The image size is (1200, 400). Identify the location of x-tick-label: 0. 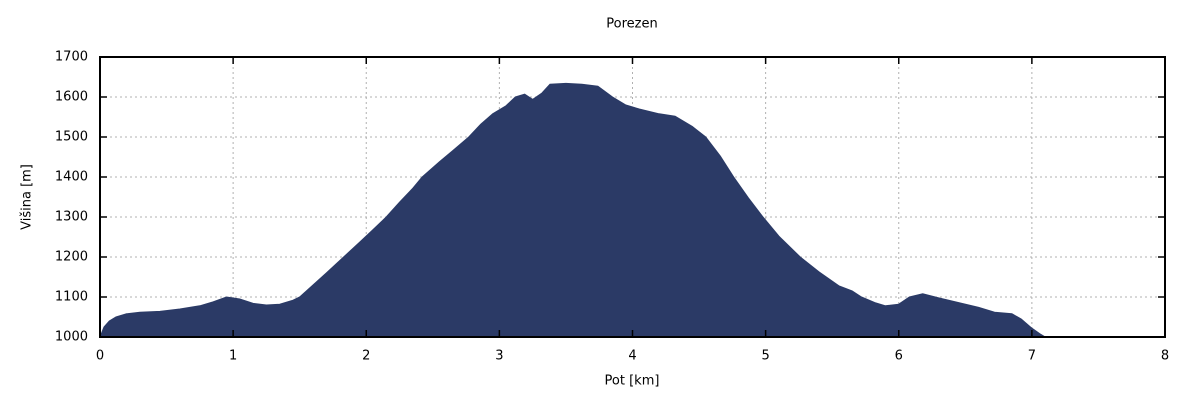
(100, 356).